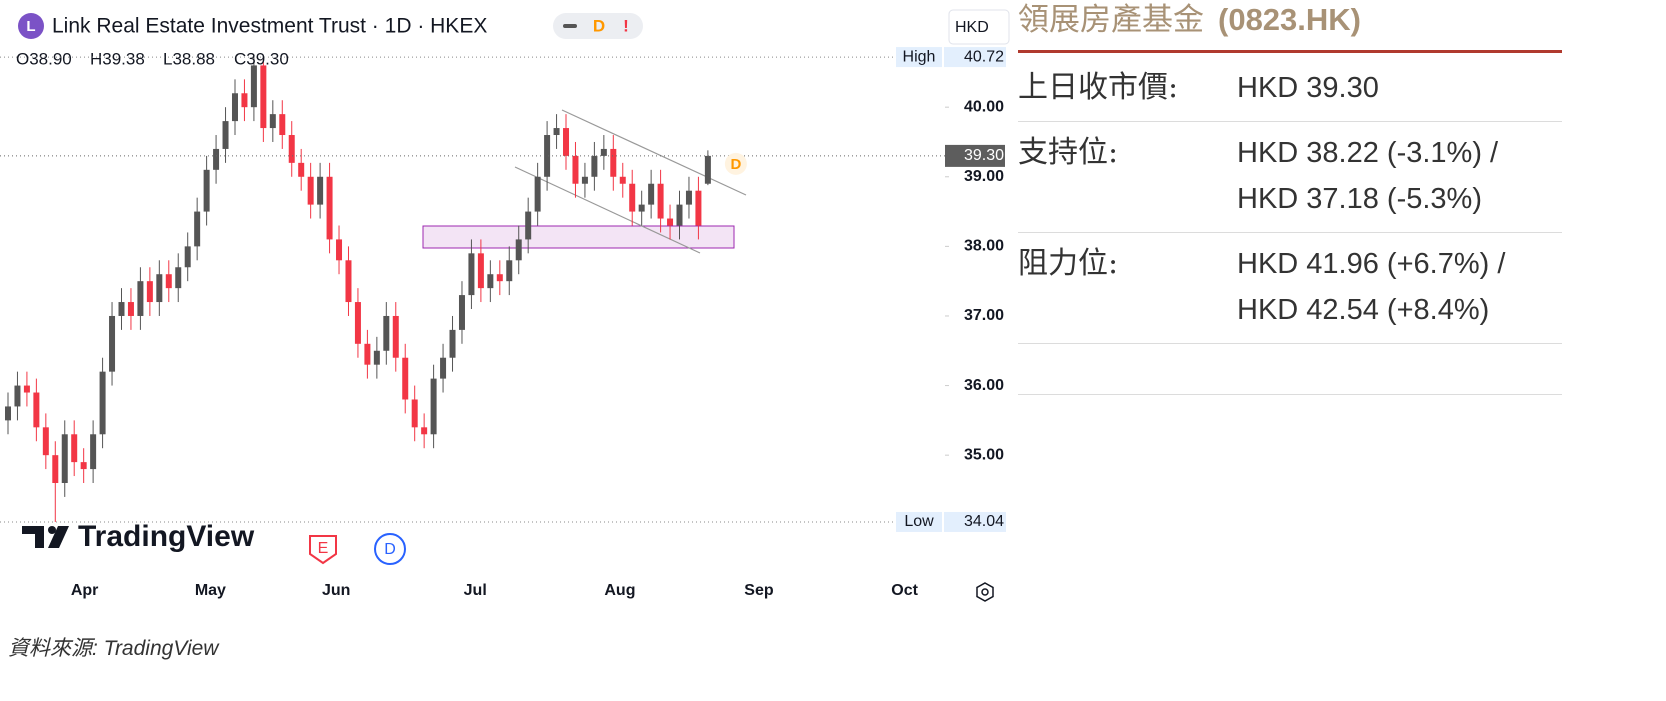 The image size is (1666, 701). What do you see at coordinates (45, 537) in the screenshot?
I see `watermark-logo` at bounding box center [45, 537].